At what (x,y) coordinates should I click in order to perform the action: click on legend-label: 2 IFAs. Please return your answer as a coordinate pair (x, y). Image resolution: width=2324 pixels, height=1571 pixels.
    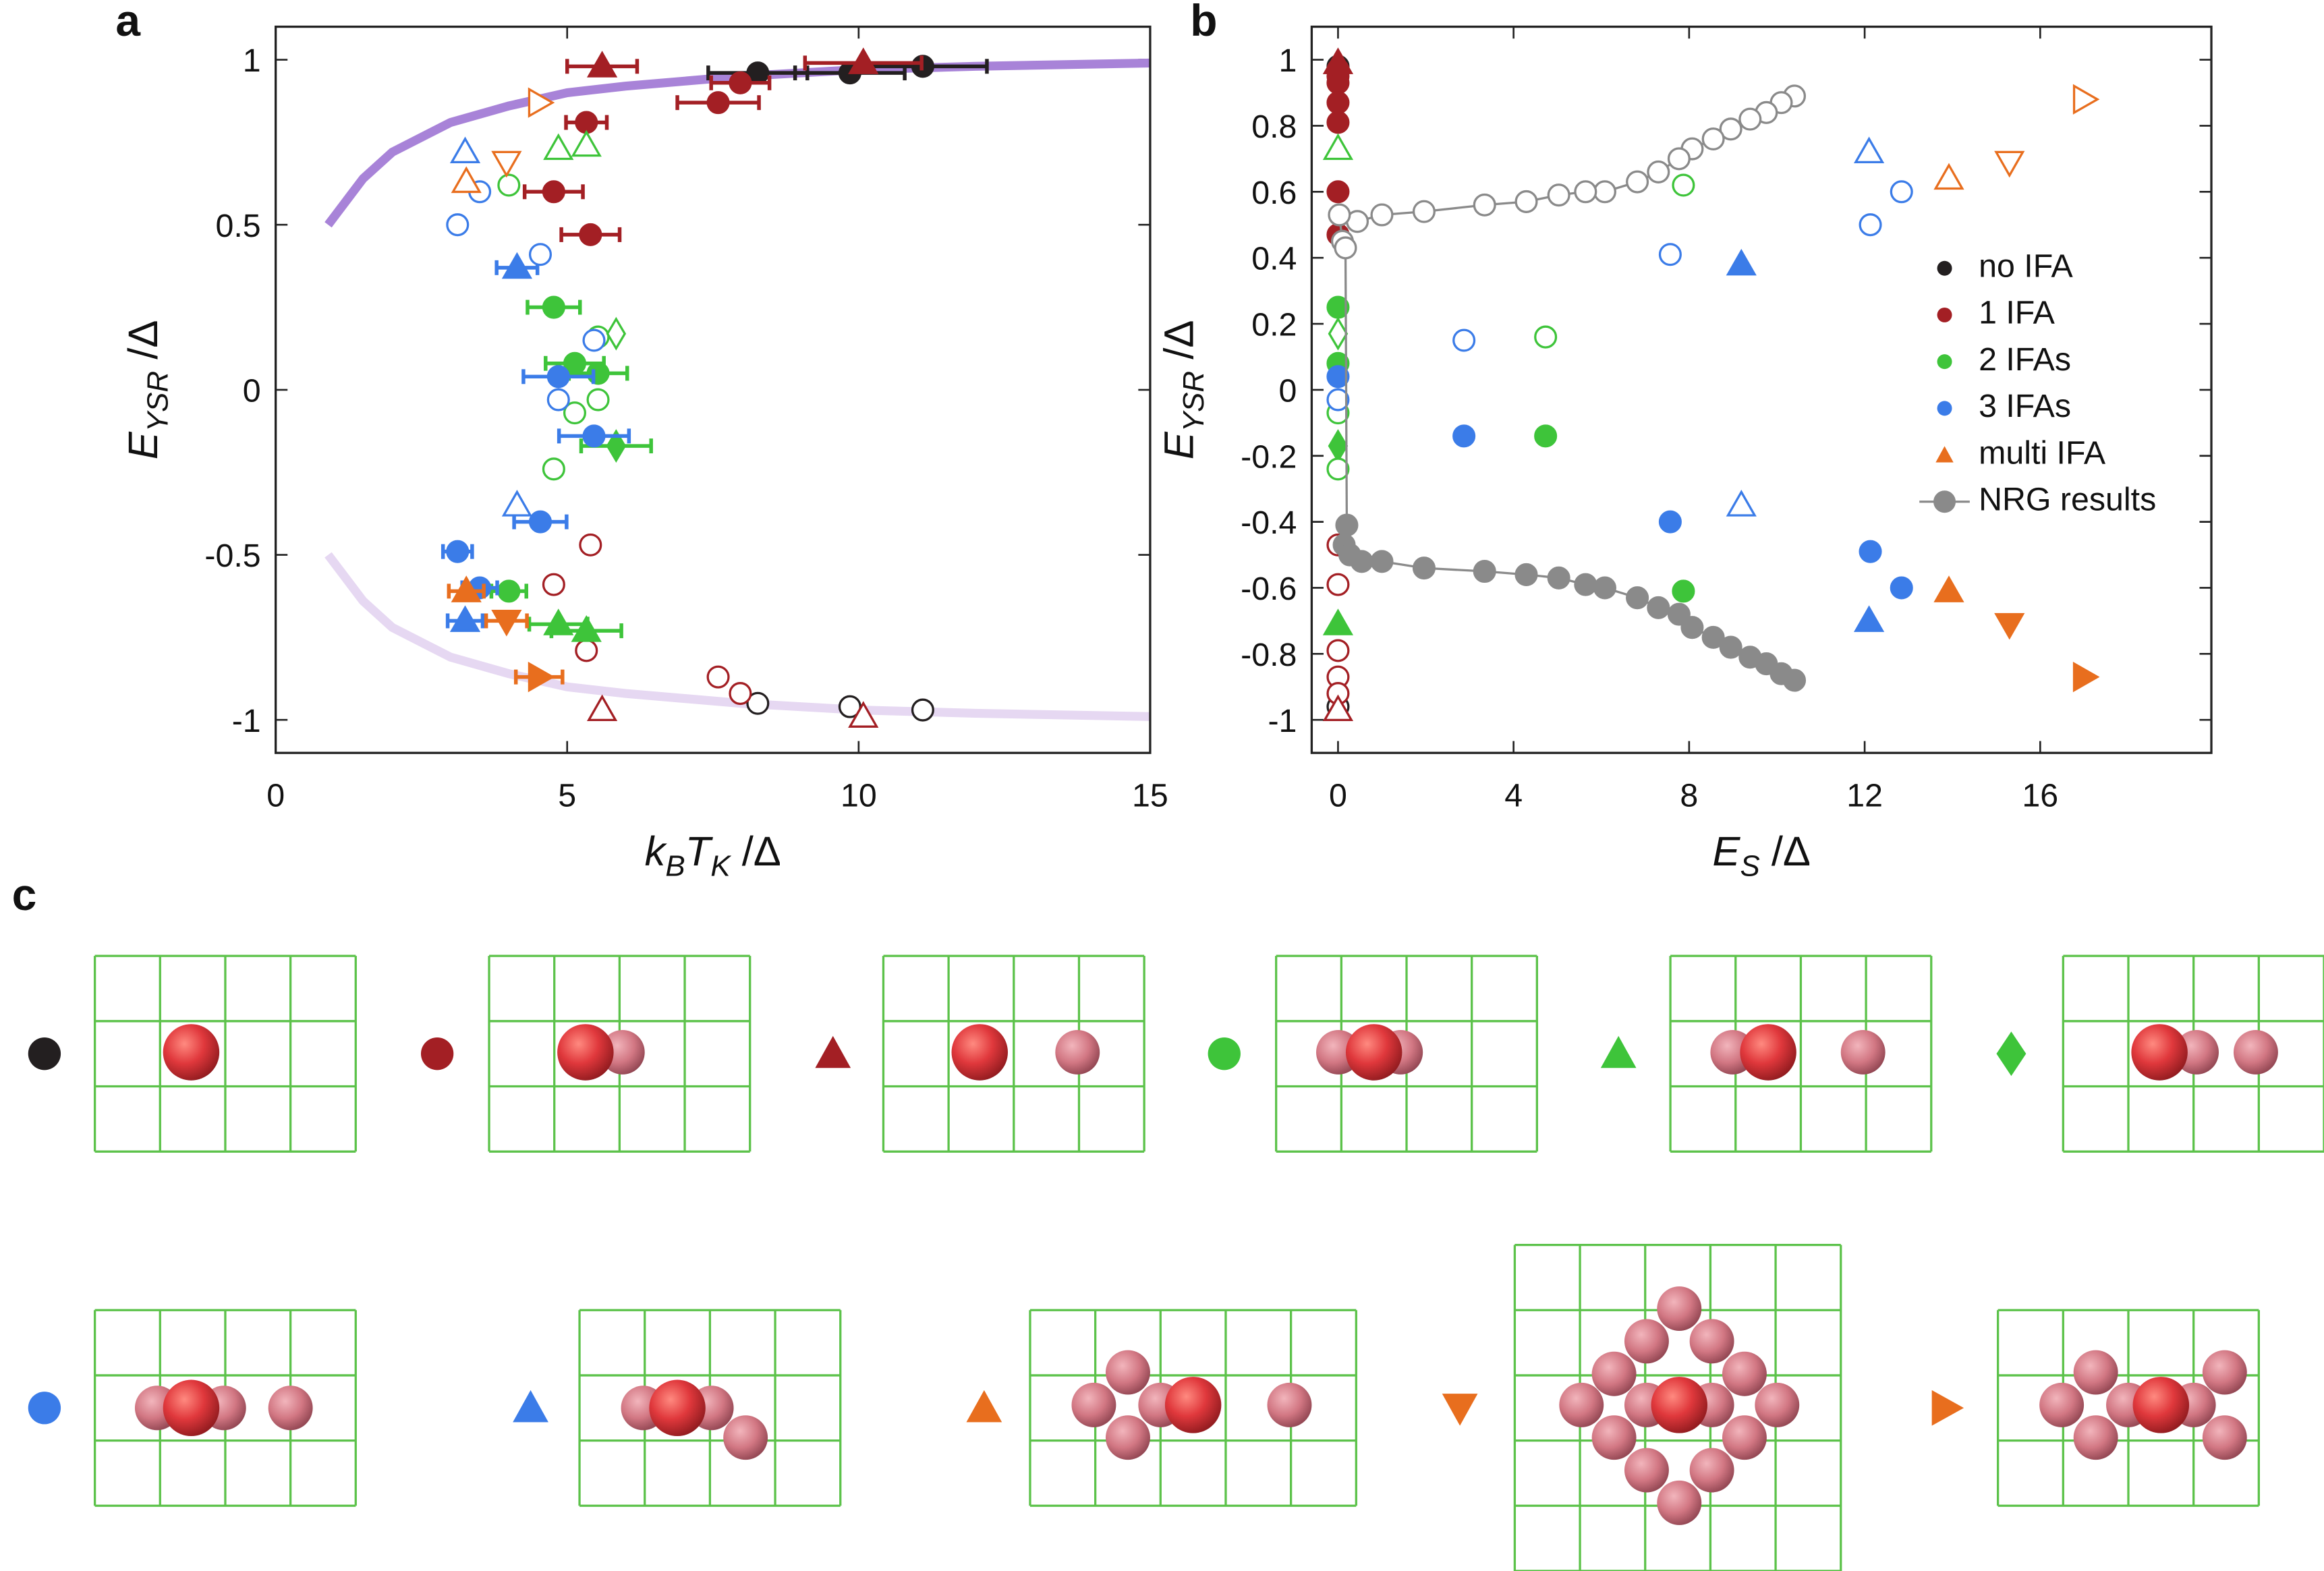
    Looking at the image, I should click on (2025, 359).